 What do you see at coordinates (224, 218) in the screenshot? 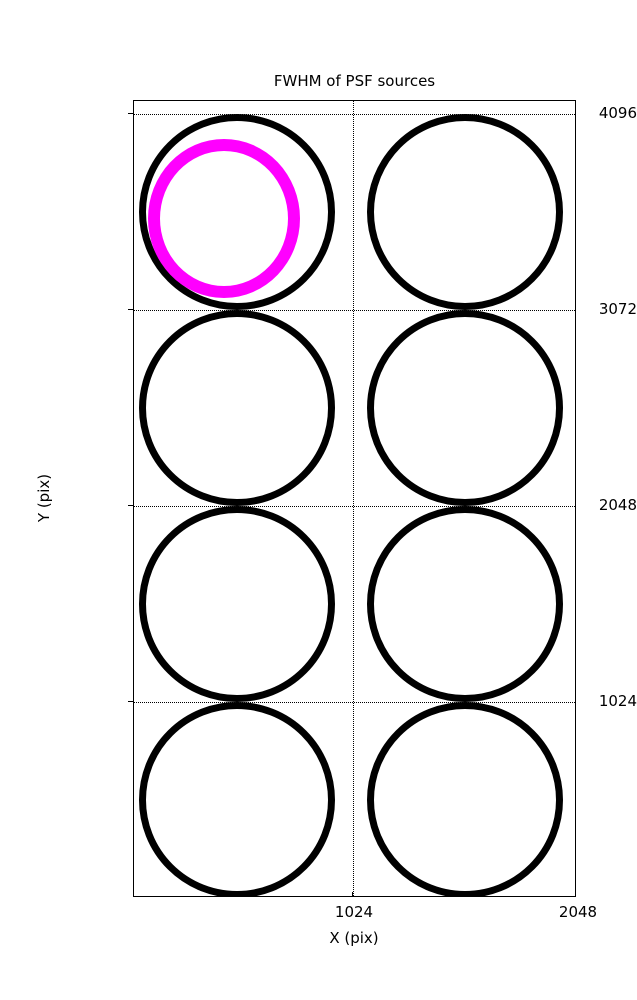
I see `selected-psf-source-marker` at bounding box center [224, 218].